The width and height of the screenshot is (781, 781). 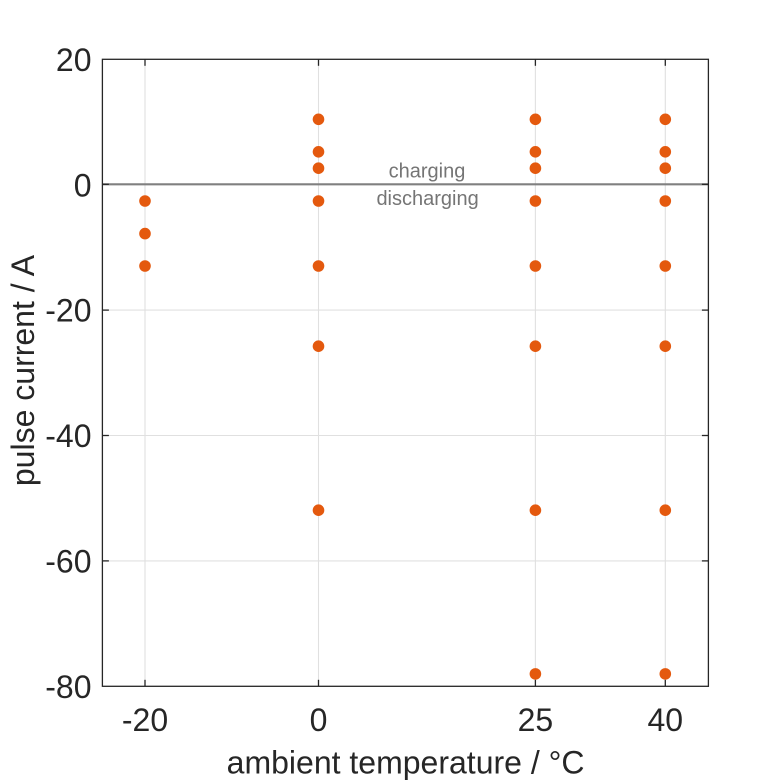 What do you see at coordinates (74, 60) in the screenshot?
I see `svg-text: 20` at bounding box center [74, 60].